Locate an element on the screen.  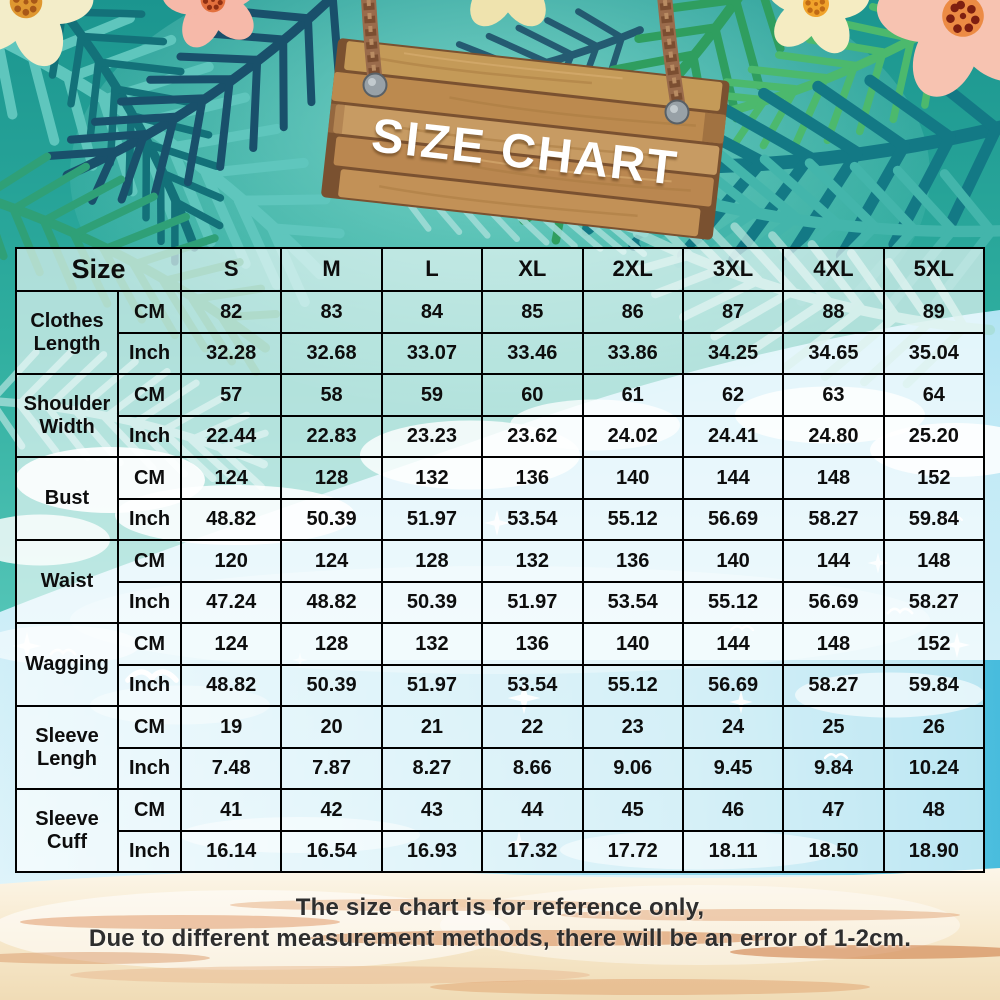
value-cell: 25.20 is located at coordinates (934, 436).